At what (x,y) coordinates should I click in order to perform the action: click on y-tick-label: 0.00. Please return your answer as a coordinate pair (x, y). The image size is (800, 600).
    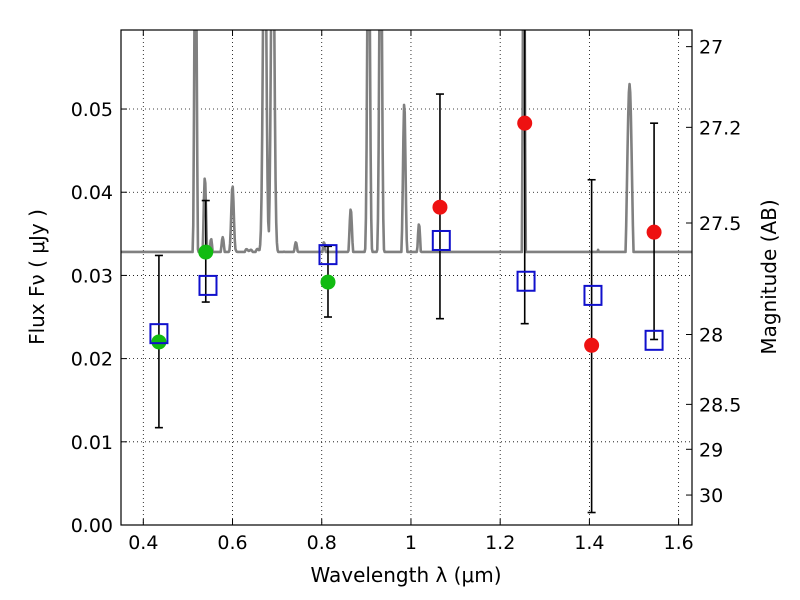
    Looking at the image, I should click on (92, 526).